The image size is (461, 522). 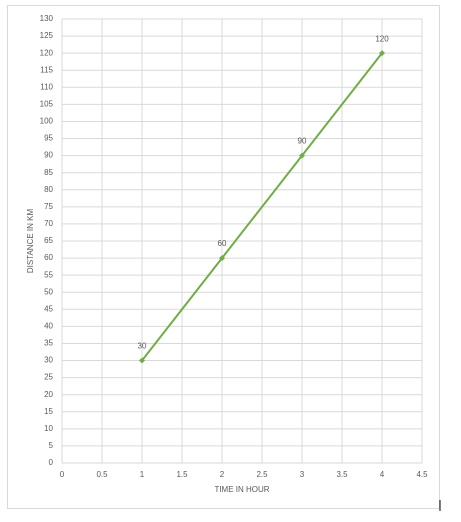 What do you see at coordinates (302, 474) in the screenshot?
I see `x-tick-label: 3` at bounding box center [302, 474].